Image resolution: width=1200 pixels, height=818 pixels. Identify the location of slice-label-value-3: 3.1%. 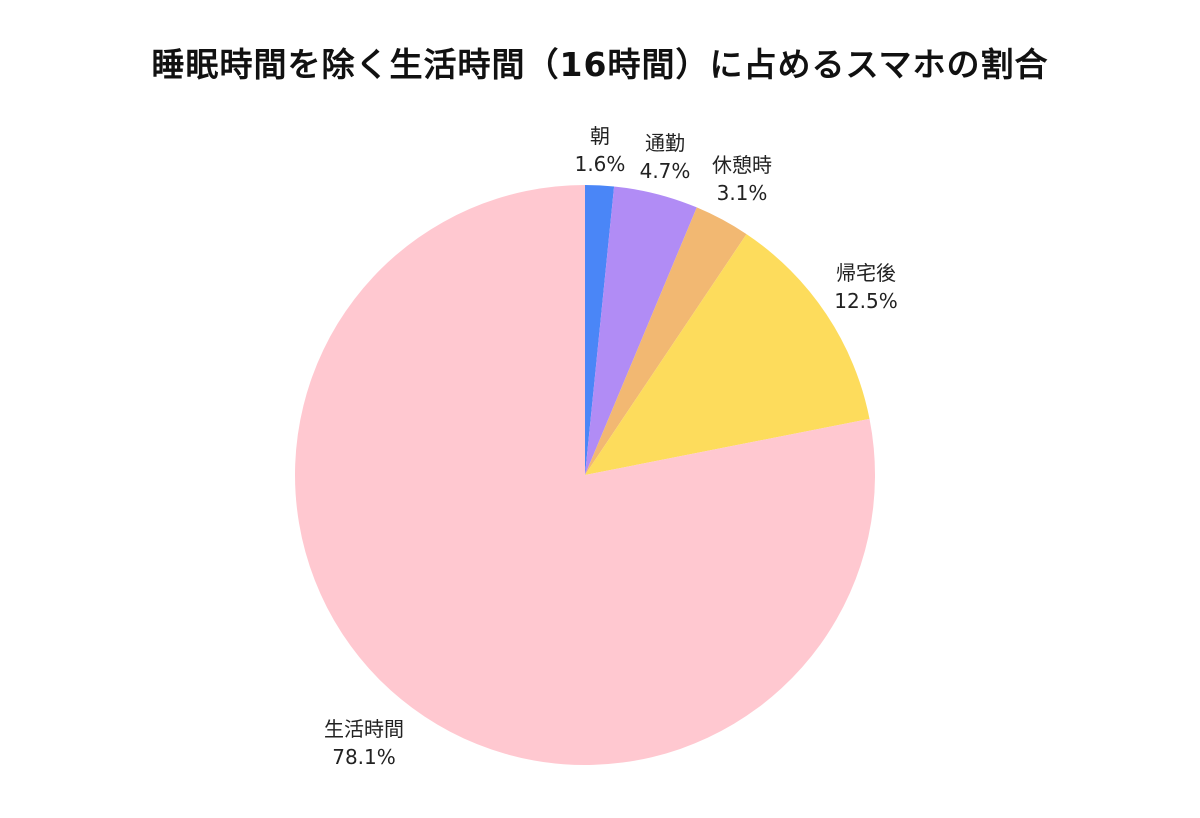
(742, 193).